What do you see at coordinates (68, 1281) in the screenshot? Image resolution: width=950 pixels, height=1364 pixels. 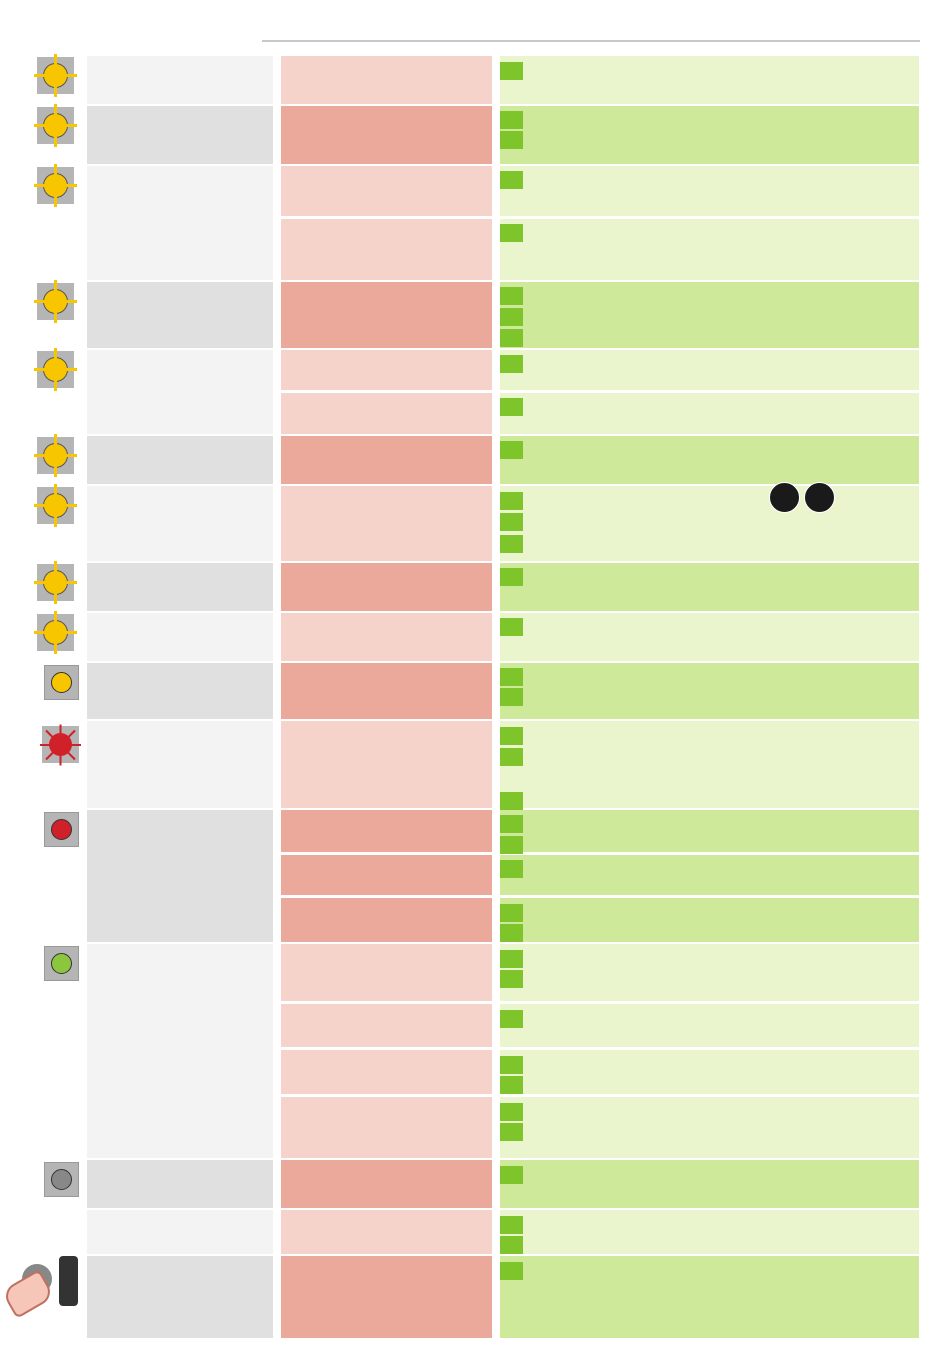 I see `icon-remote` at bounding box center [68, 1281].